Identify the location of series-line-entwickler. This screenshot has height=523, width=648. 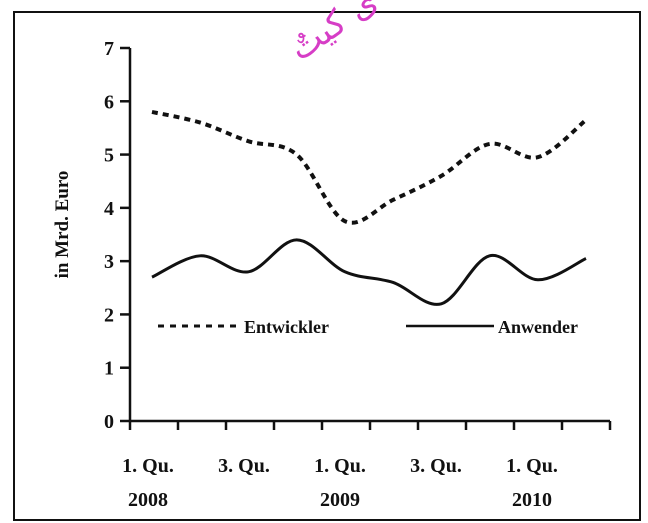
(369, 167).